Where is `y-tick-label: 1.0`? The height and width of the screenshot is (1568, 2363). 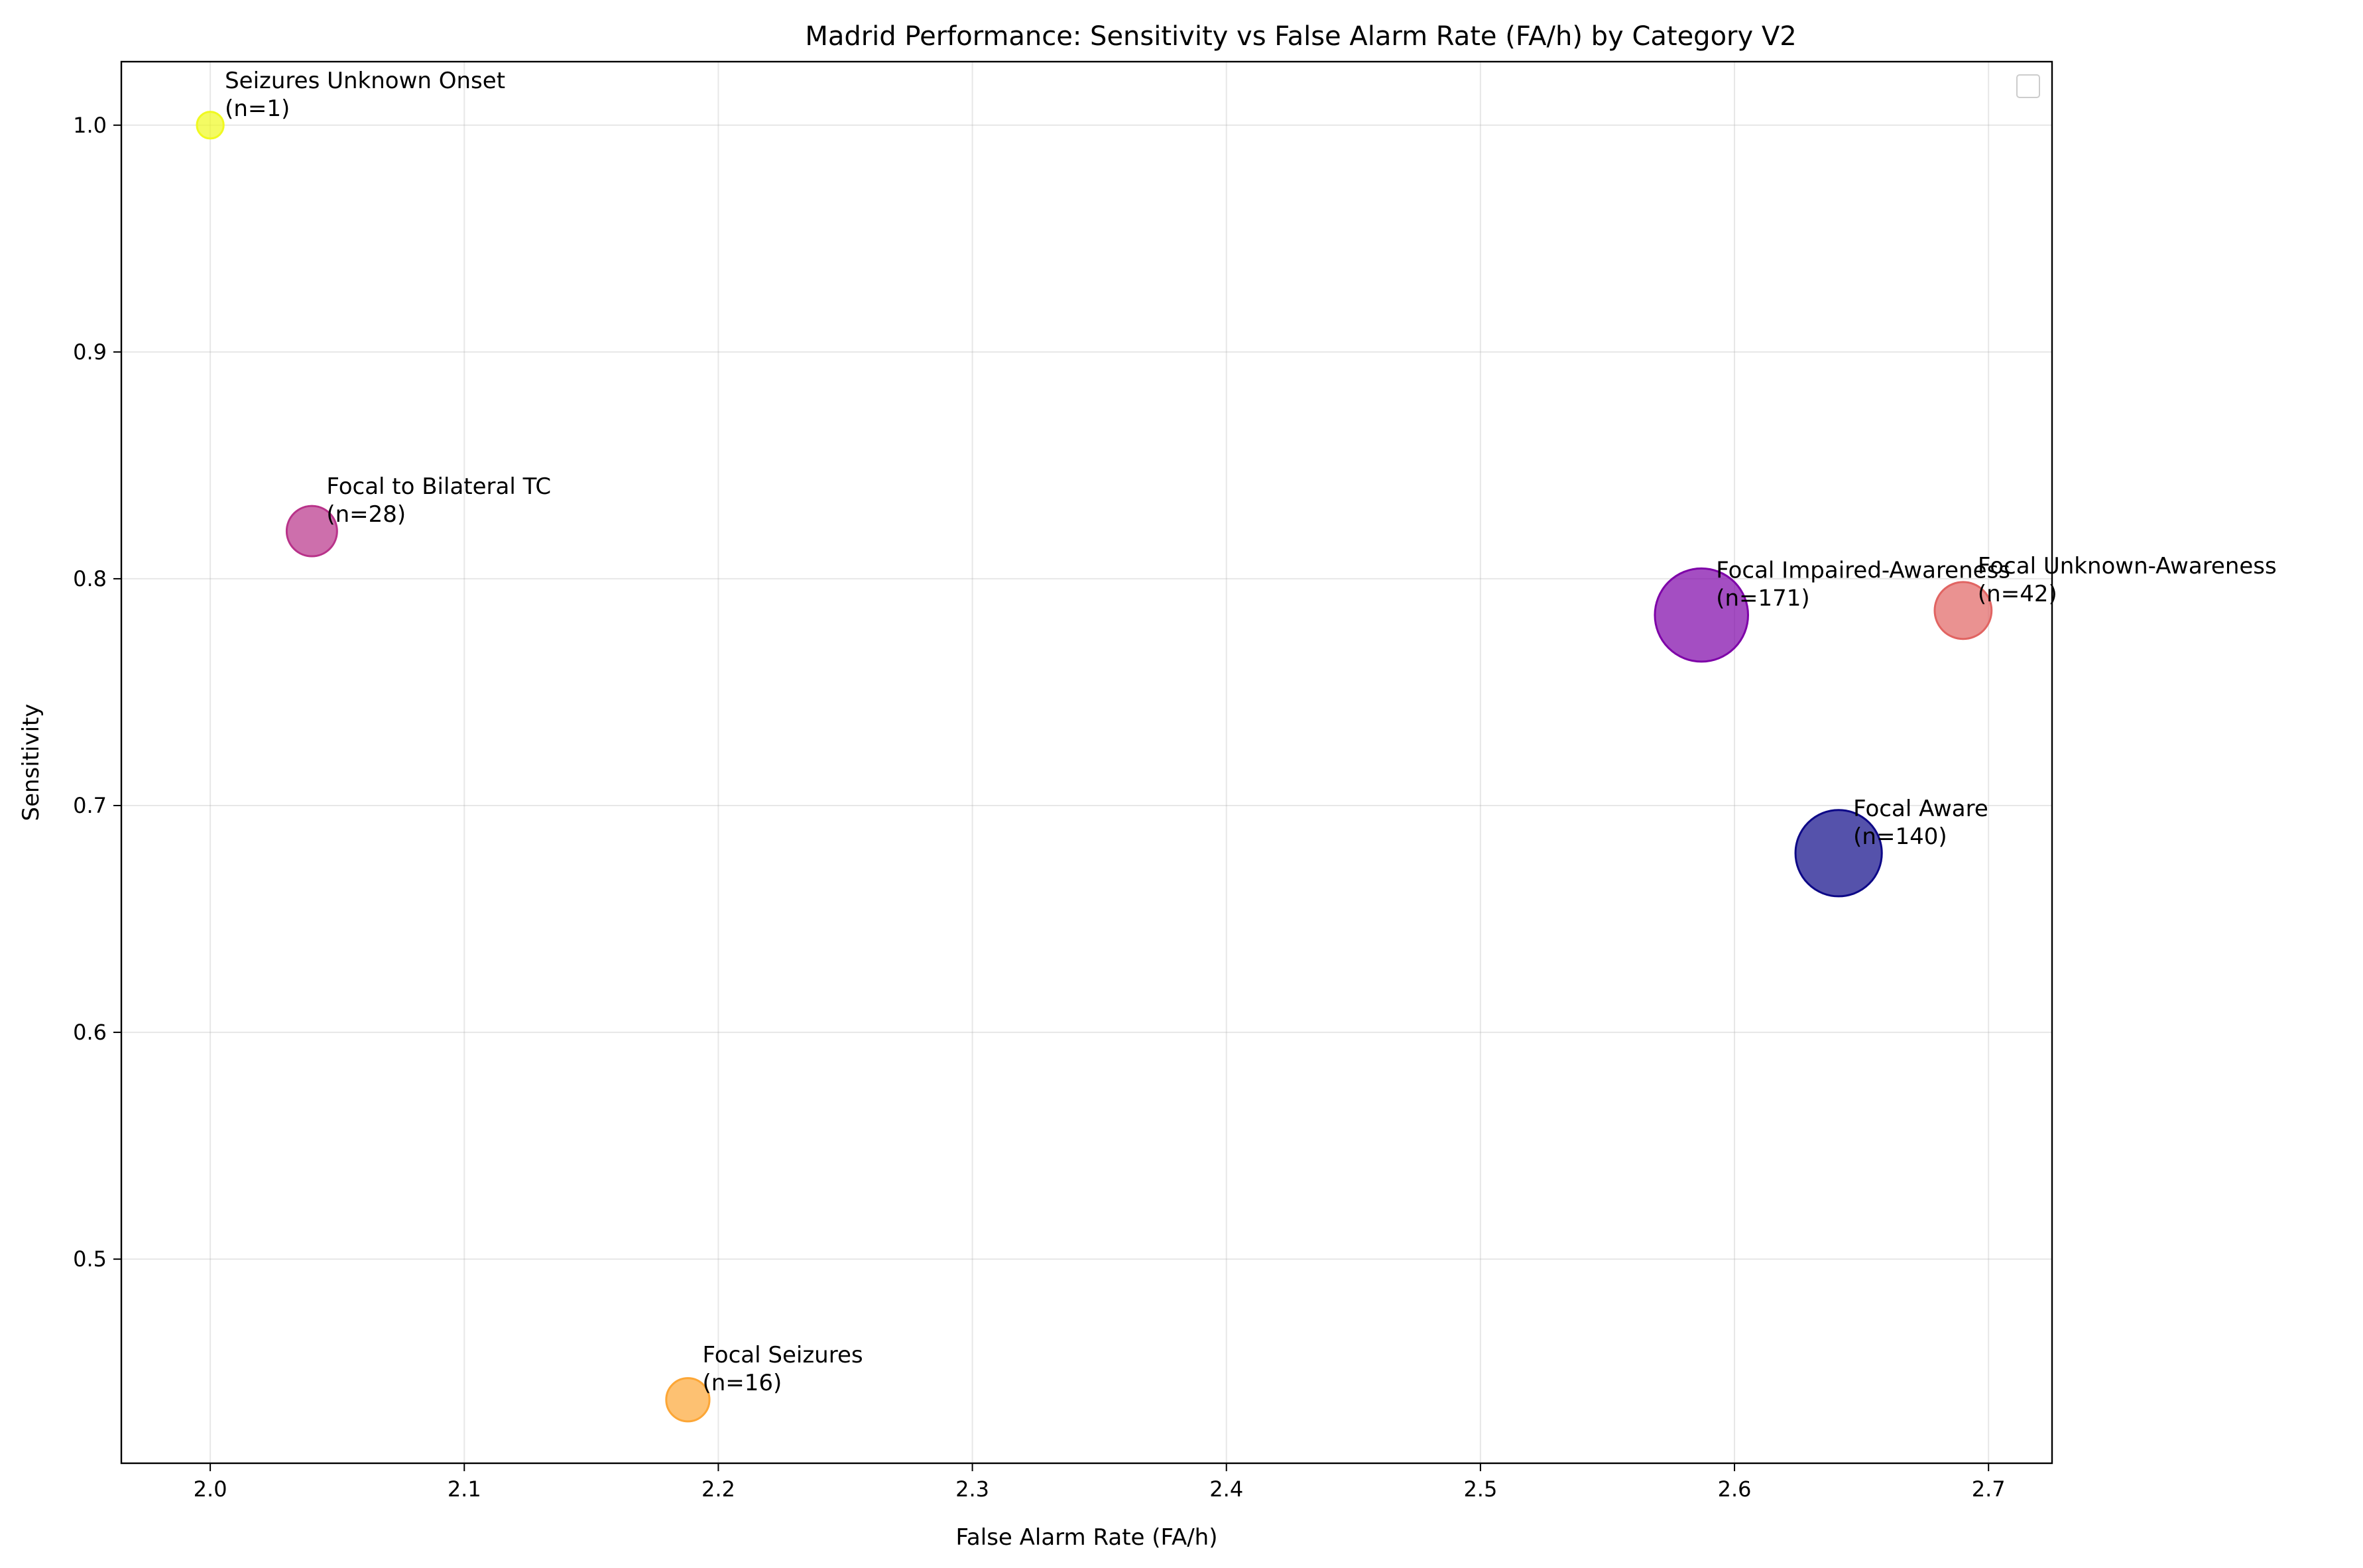 y-tick-label: 1.0 is located at coordinates (90, 125).